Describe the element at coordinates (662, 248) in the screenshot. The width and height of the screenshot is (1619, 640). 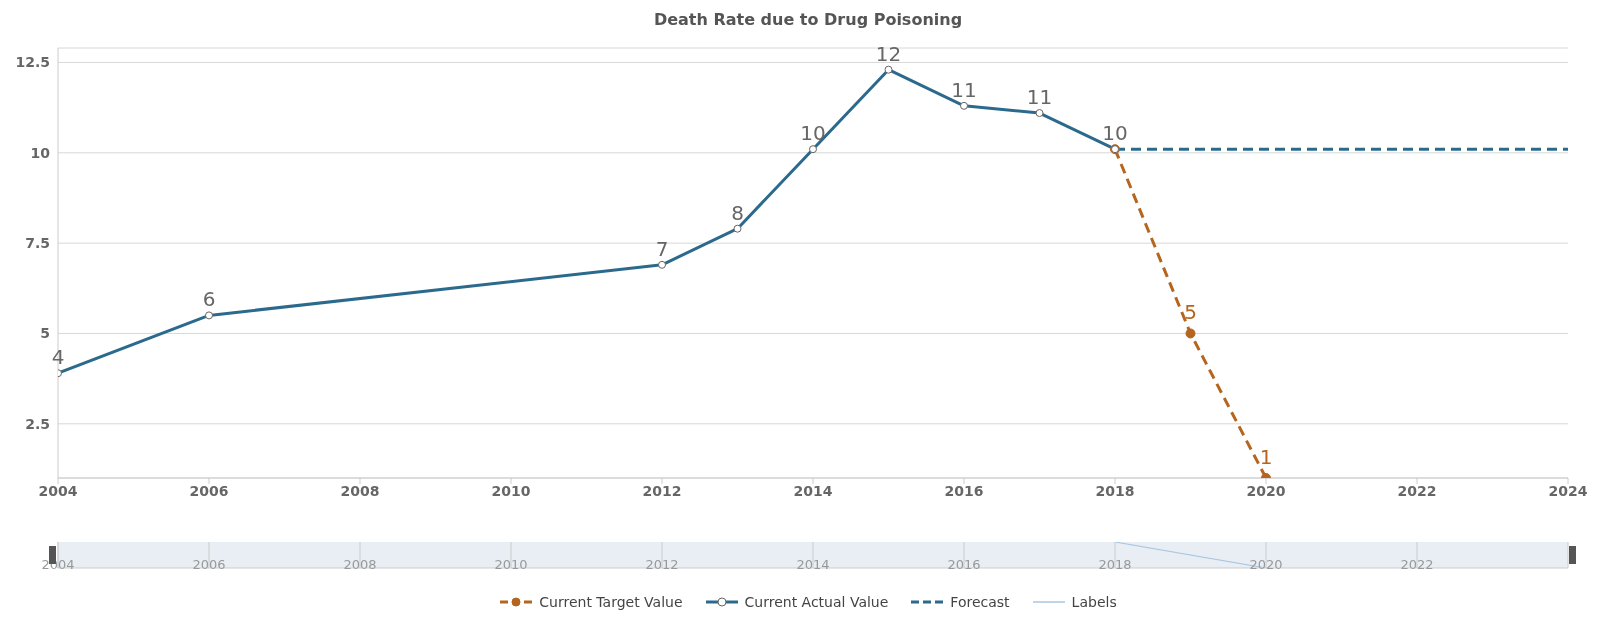
I see `data-label: 7` at that location.